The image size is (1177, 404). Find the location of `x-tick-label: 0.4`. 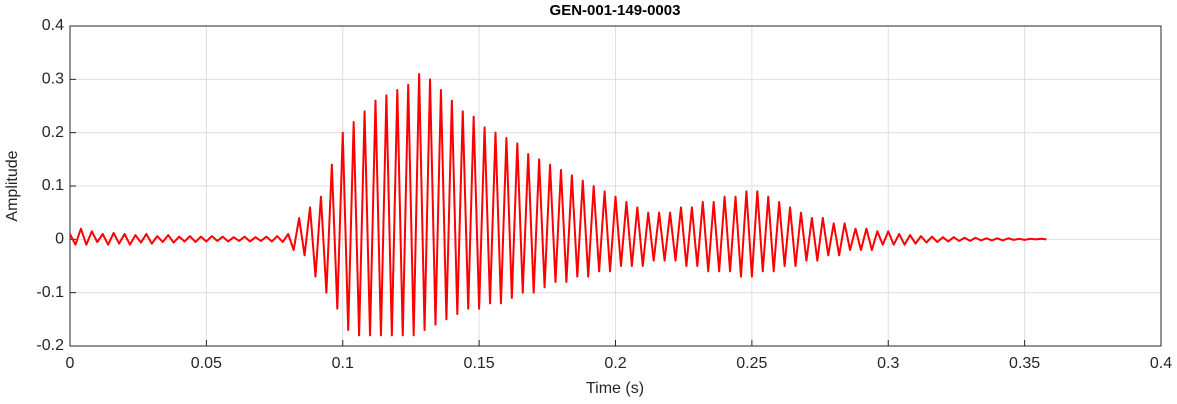

x-tick-label: 0.4 is located at coordinates (1161, 363).